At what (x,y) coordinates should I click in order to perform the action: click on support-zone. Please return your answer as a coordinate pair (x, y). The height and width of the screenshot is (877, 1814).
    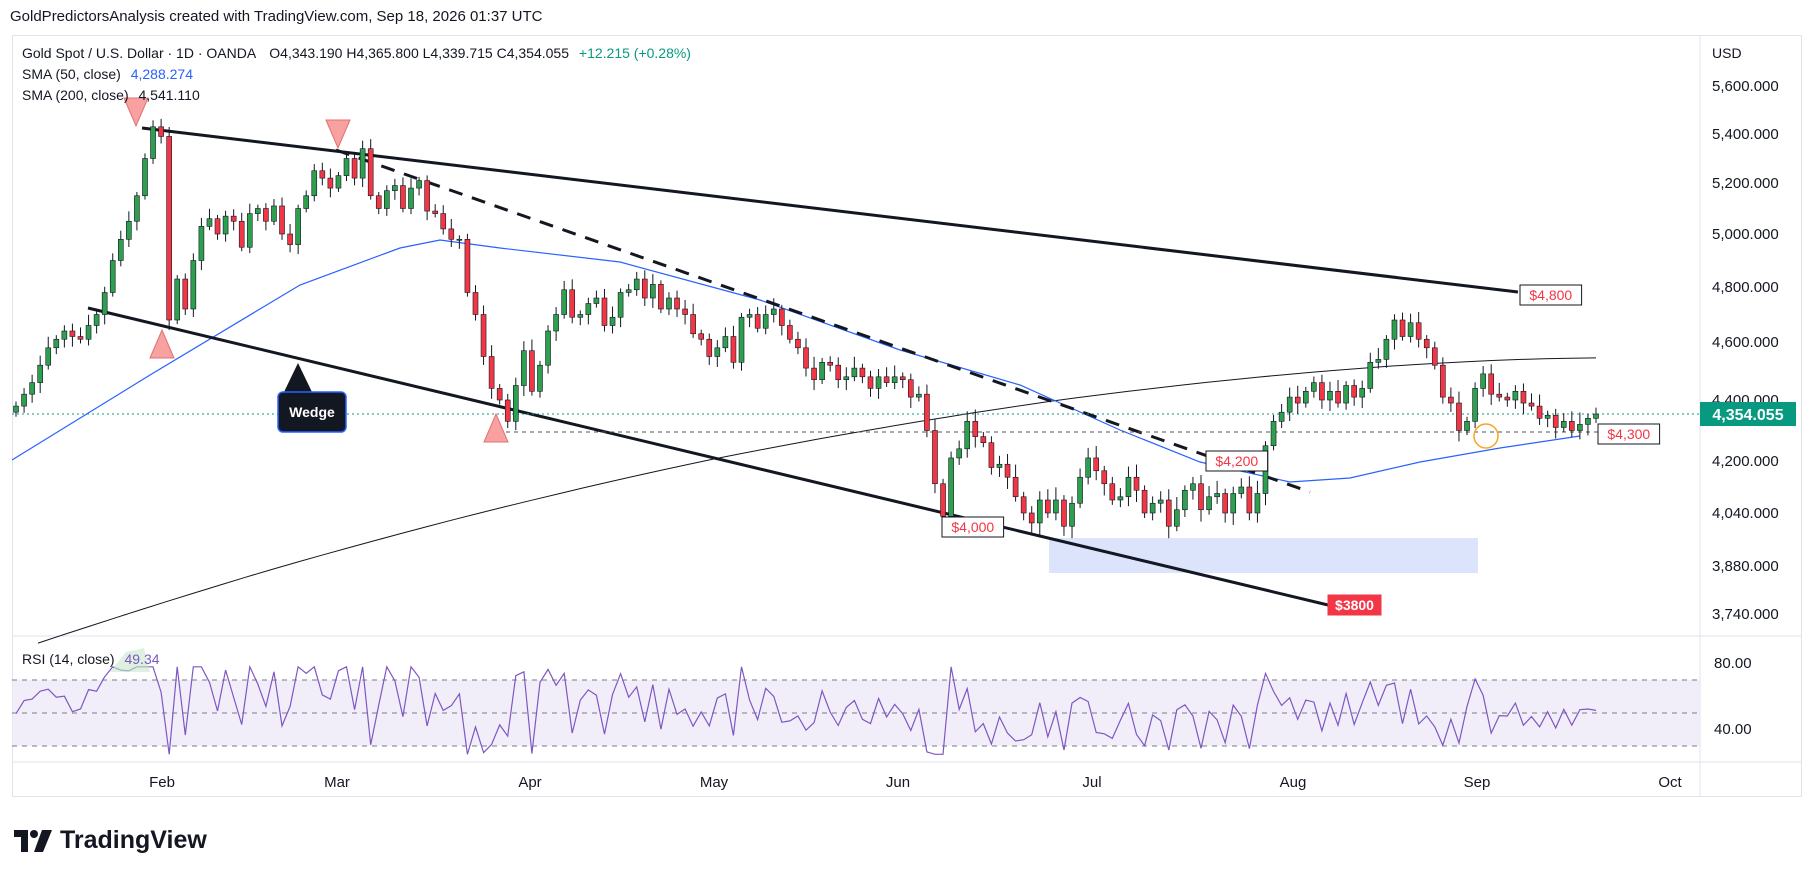
    Looking at the image, I should click on (1263, 555).